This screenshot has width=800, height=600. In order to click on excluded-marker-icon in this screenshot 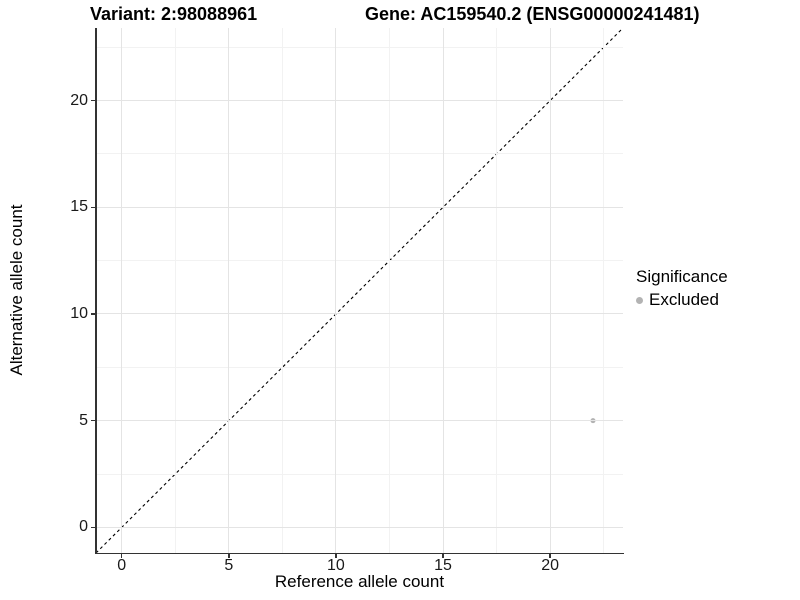, I will do `click(639, 300)`.